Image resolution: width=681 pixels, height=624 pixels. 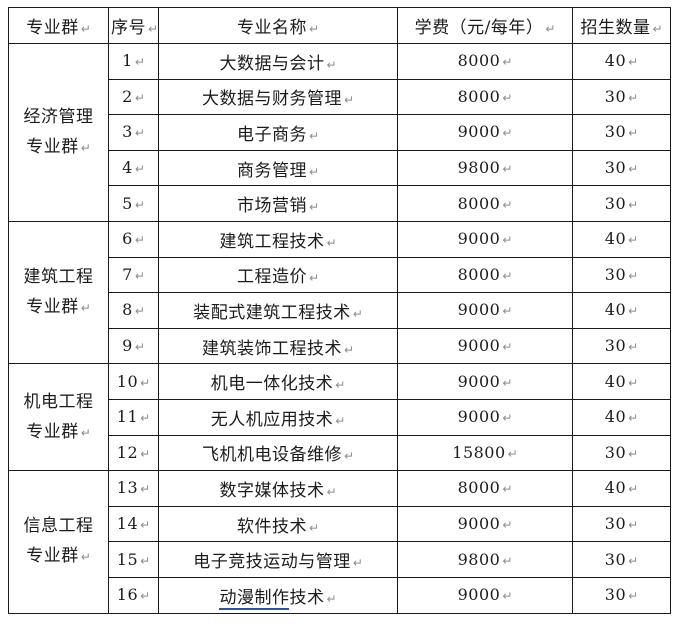 What do you see at coordinates (127, 239) in the screenshot?
I see `row-number: 6` at bounding box center [127, 239].